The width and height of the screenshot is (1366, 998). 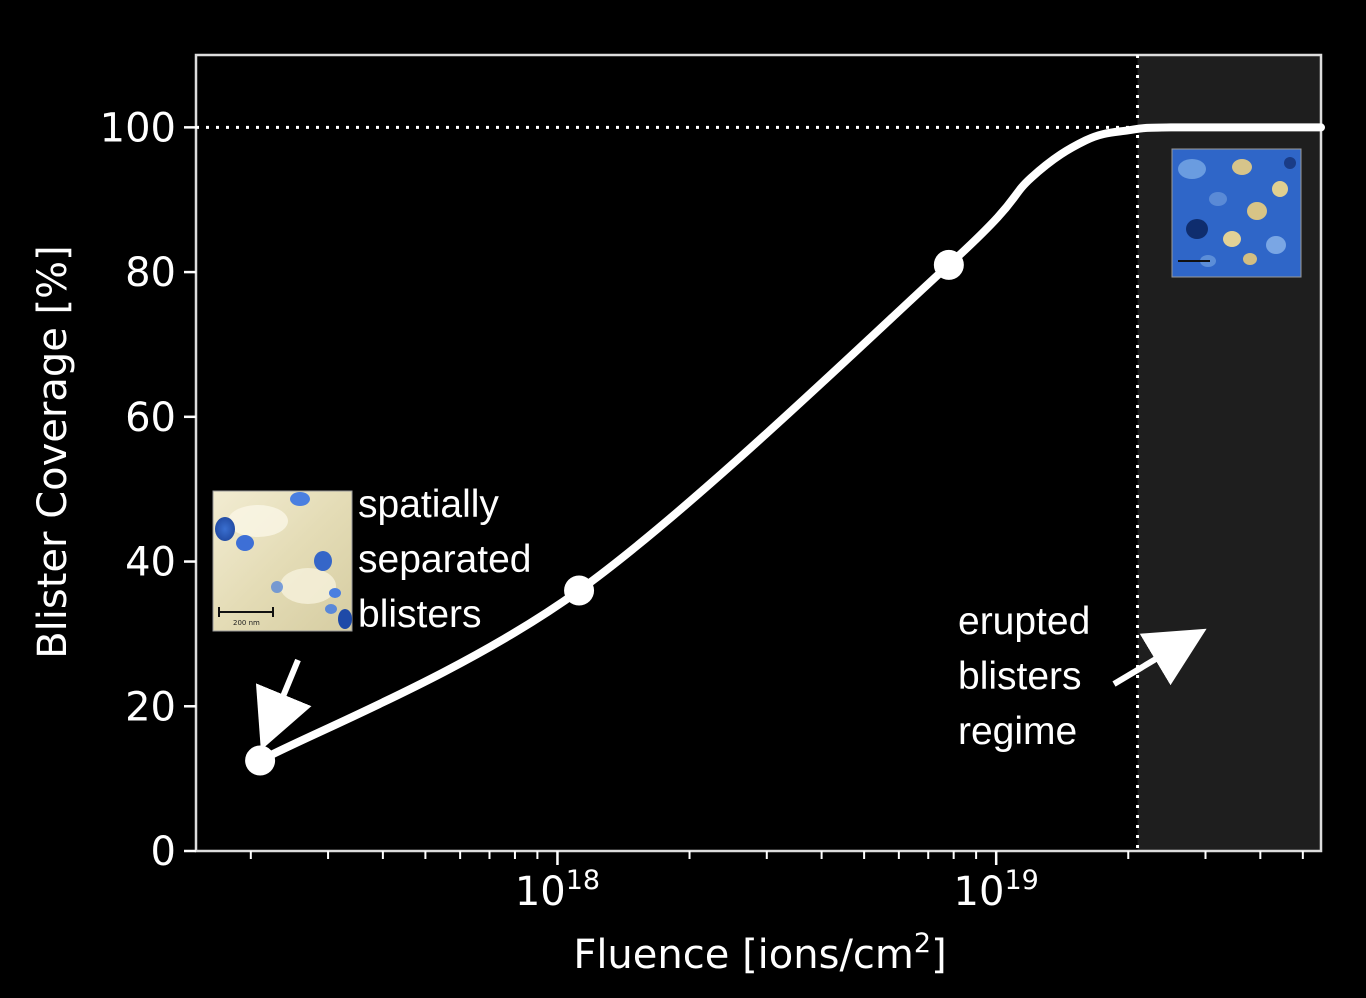 I want to click on y-tick-label: 80, so click(x=150, y=273).